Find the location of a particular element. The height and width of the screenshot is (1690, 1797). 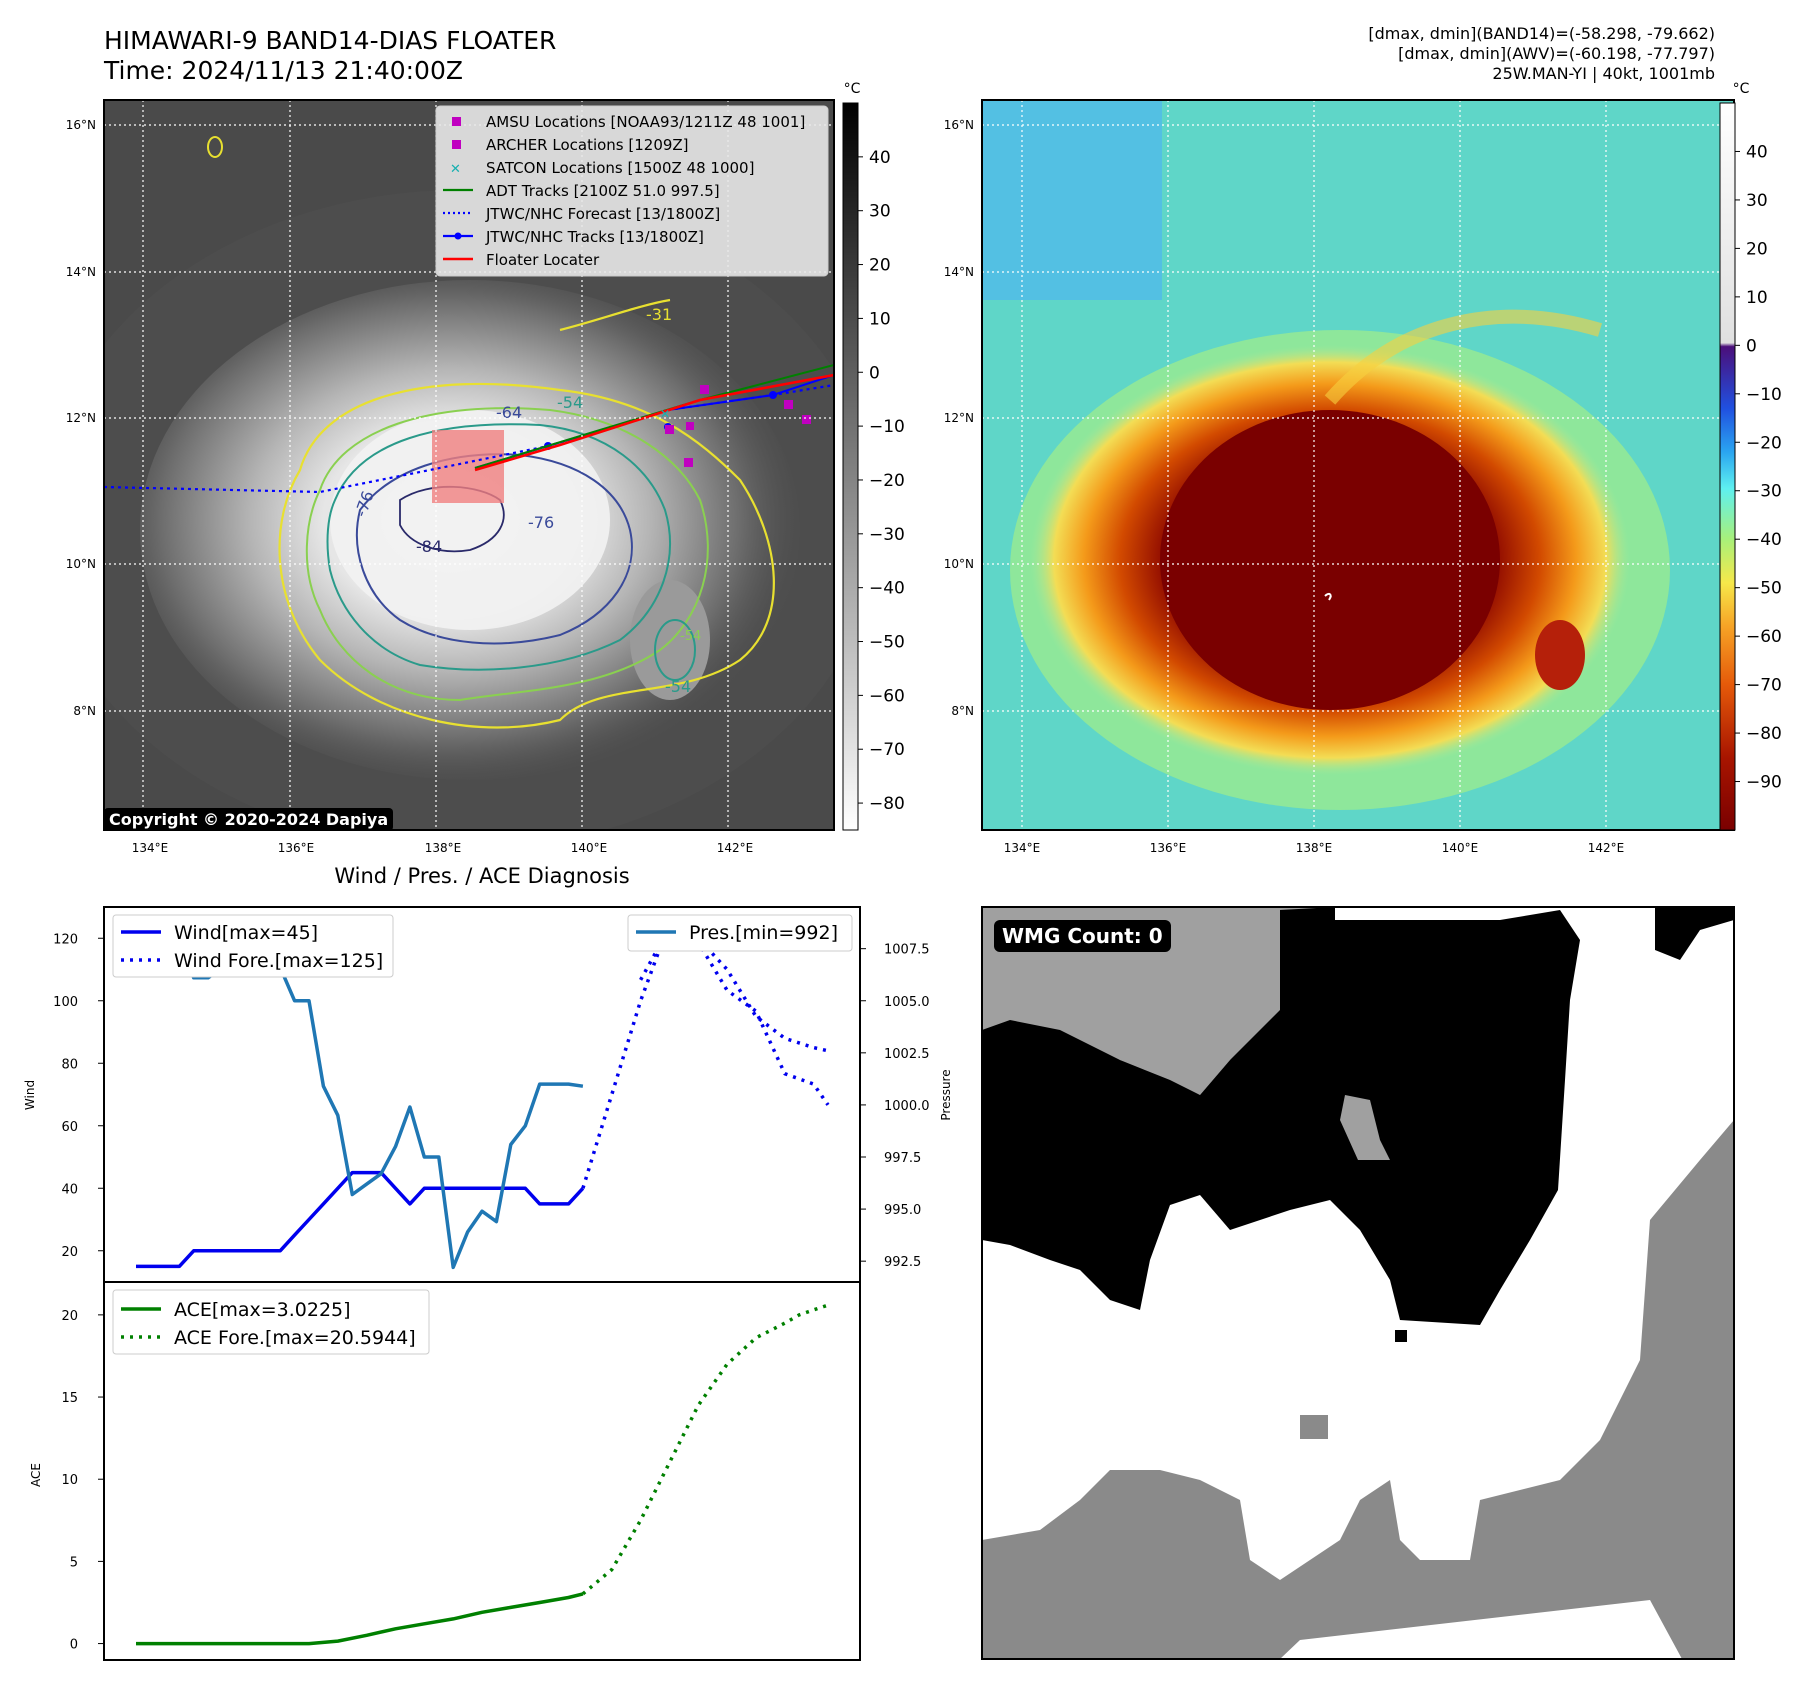

left-colorbar-tick-label: 30 is located at coordinates (880, 212).